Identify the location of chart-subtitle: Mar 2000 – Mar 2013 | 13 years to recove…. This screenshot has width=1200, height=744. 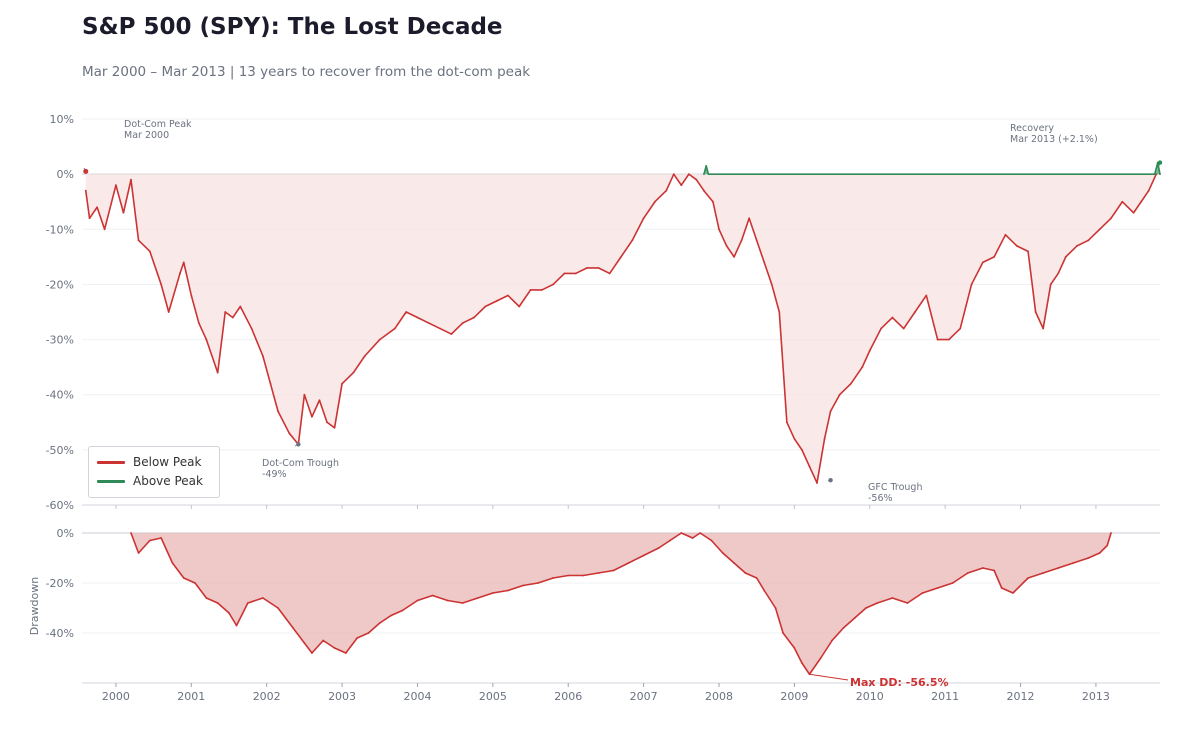
(306, 72).